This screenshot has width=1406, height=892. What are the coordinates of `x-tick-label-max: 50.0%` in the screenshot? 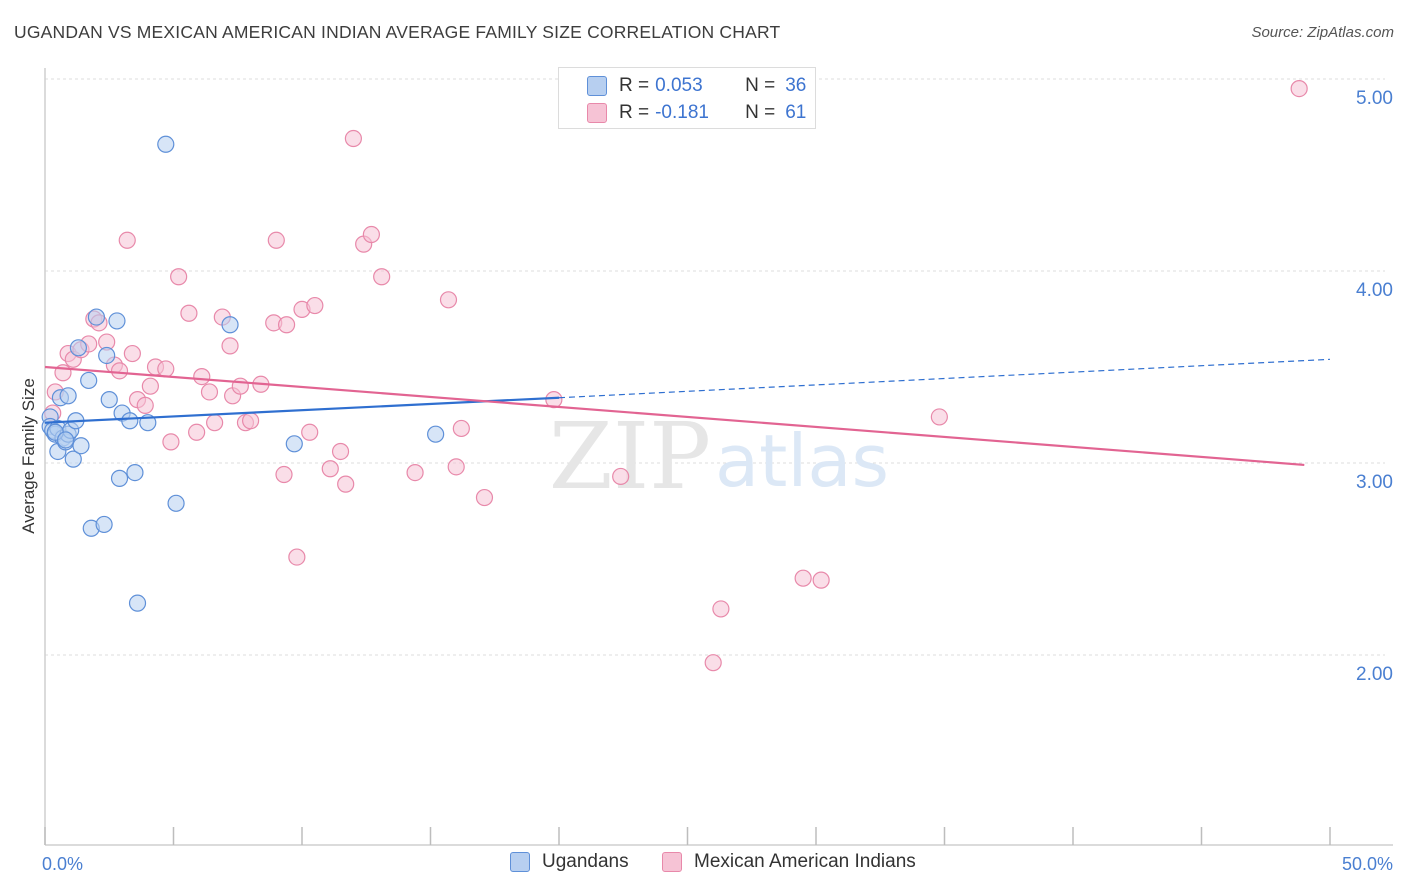 It's located at (1367, 864).